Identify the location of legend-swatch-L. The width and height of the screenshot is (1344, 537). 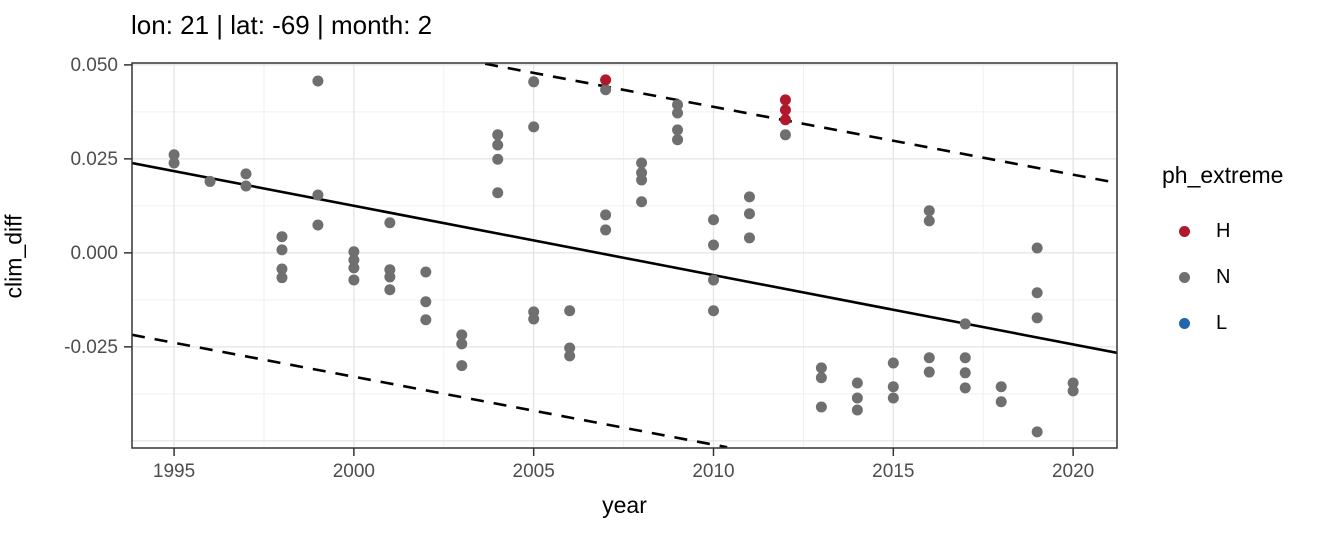
(1184, 323).